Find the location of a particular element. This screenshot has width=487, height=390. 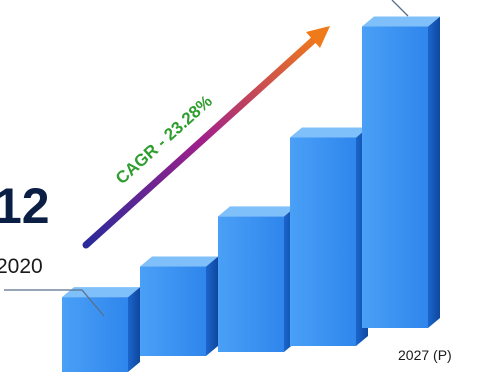

end-year-label: 2027 (P) is located at coordinates (425, 355).